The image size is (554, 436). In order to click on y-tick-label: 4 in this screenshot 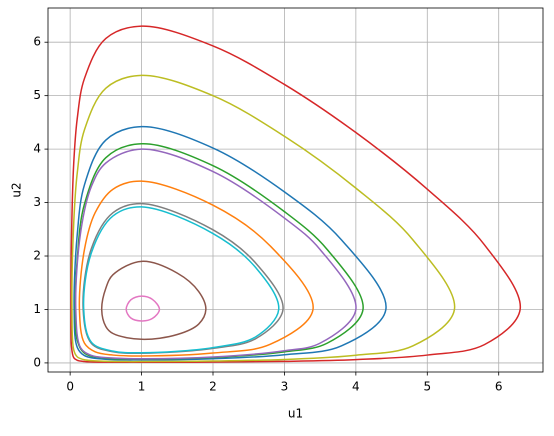, I will do `click(37, 149)`.